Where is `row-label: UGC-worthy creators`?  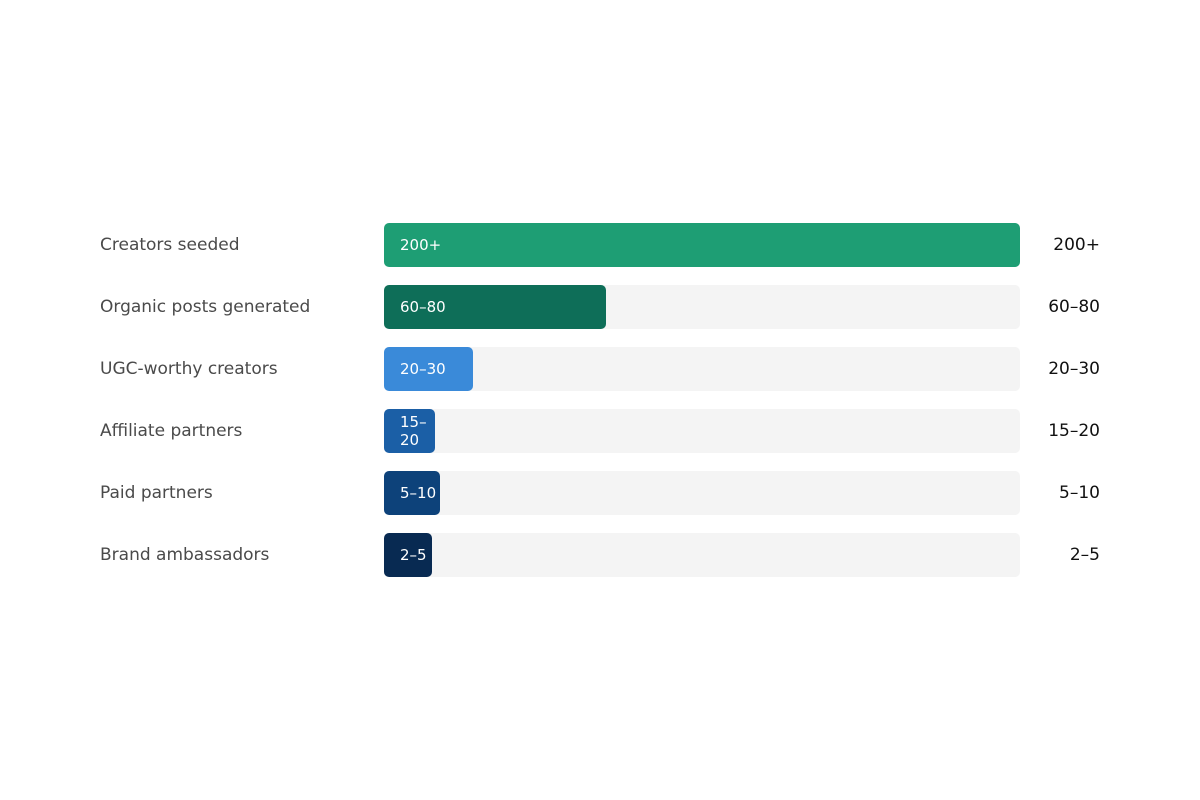 row-label: UGC-worthy creators is located at coordinates (189, 369).